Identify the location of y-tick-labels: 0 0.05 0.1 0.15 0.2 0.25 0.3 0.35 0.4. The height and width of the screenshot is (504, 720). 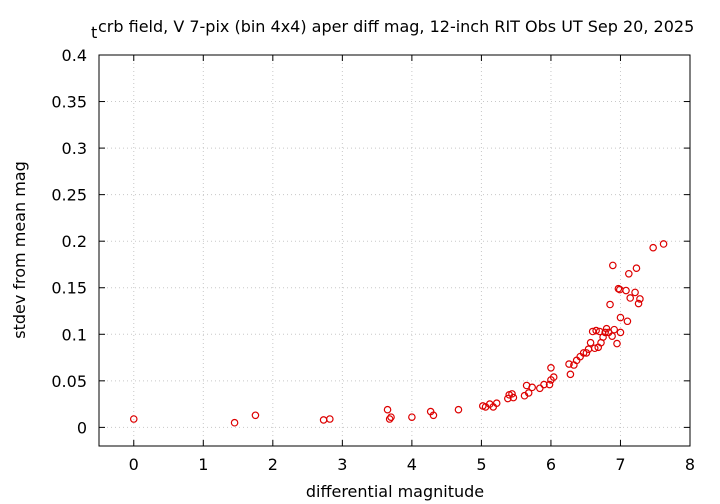
(69, 241).